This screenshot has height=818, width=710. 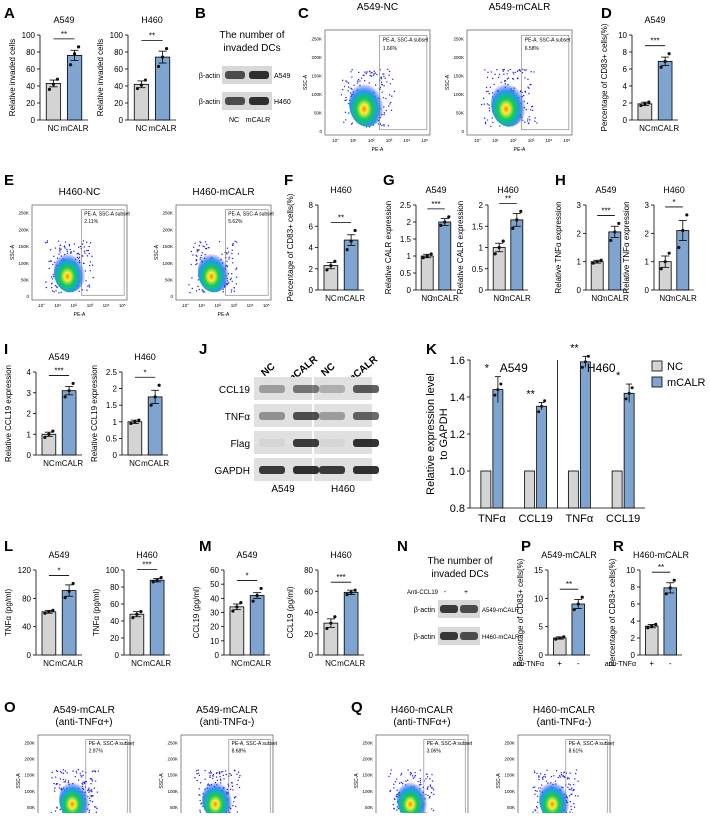 I want to click on chart-k-bar-nc, so click(x=486, y=489).